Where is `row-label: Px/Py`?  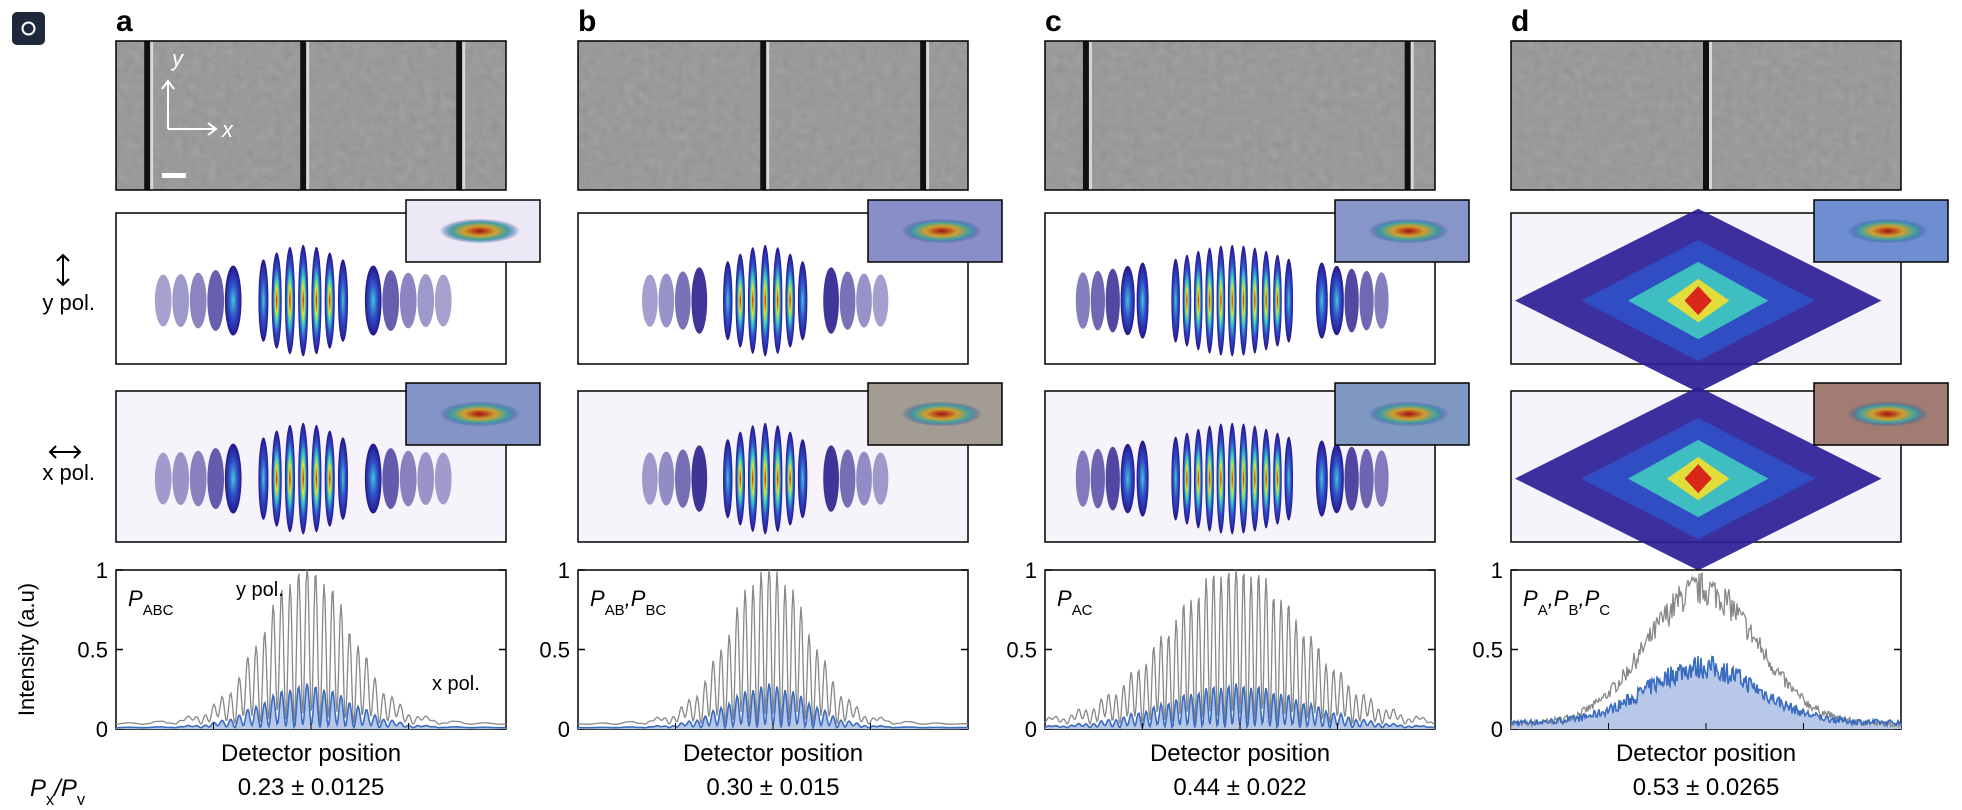
row-label: Px/Py is located at coordinates (58, 790).